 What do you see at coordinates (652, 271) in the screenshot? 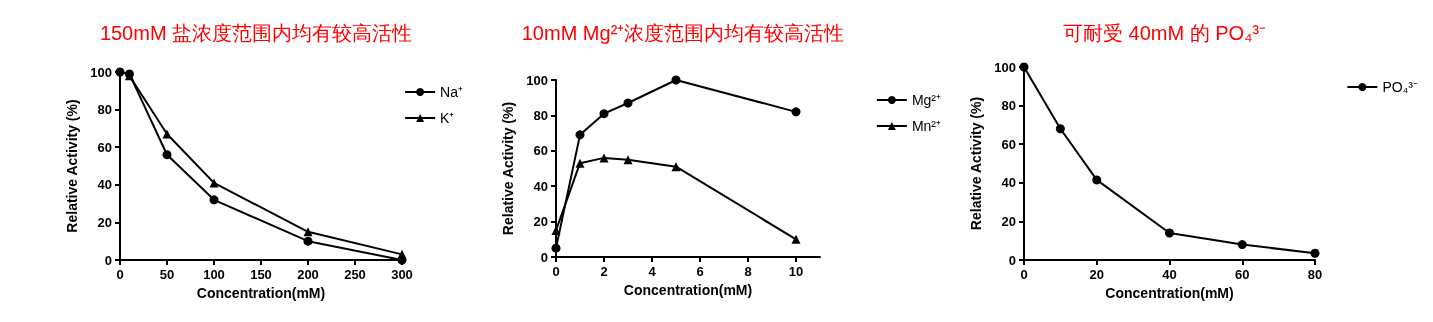
I see `x-tick-label: 4` at bounding box center [652, 271].